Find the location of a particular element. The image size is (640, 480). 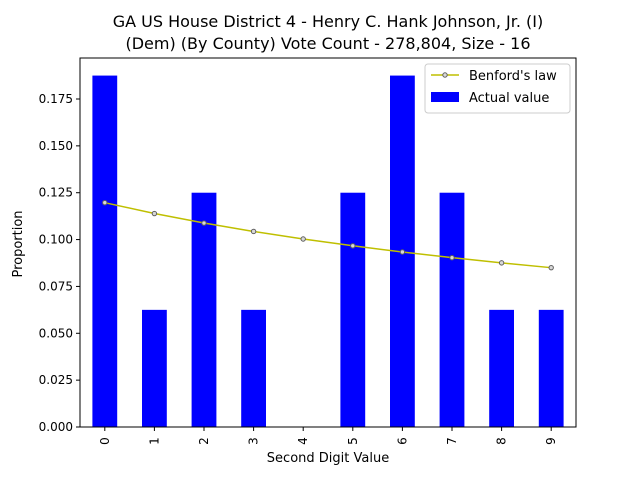

legend-actual-bar-swatch is located at coordinates (445, 97).